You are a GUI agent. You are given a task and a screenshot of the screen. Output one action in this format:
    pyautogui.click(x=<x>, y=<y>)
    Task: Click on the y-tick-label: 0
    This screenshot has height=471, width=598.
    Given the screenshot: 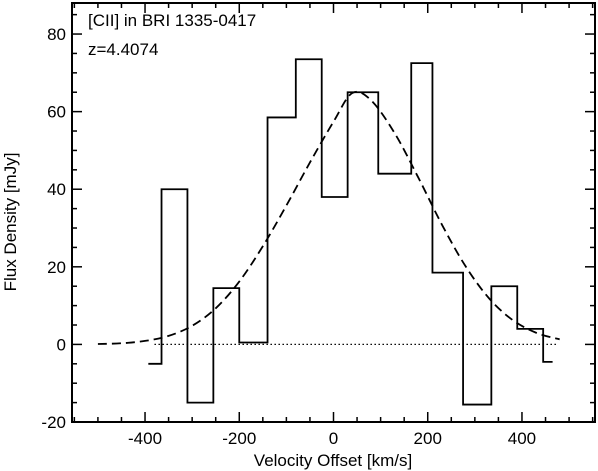 What is the action you would take?
    pyautogui.click(x=61, y=344)
    